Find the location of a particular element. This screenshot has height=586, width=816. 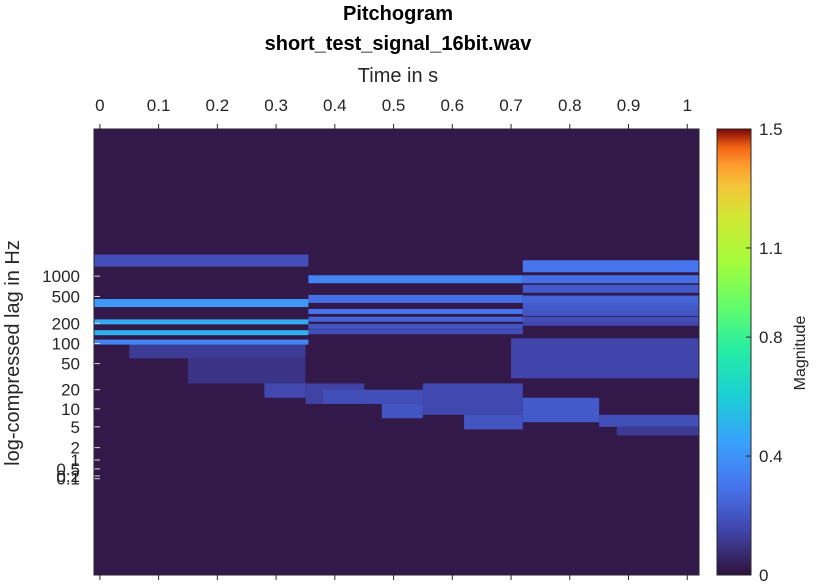

colorbar-tick-label-4: 1.5 is located at coordinates (771, 129).